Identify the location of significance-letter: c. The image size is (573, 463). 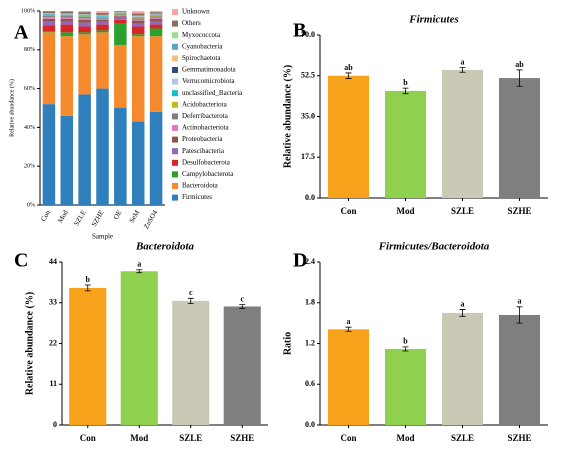
(191, 292).